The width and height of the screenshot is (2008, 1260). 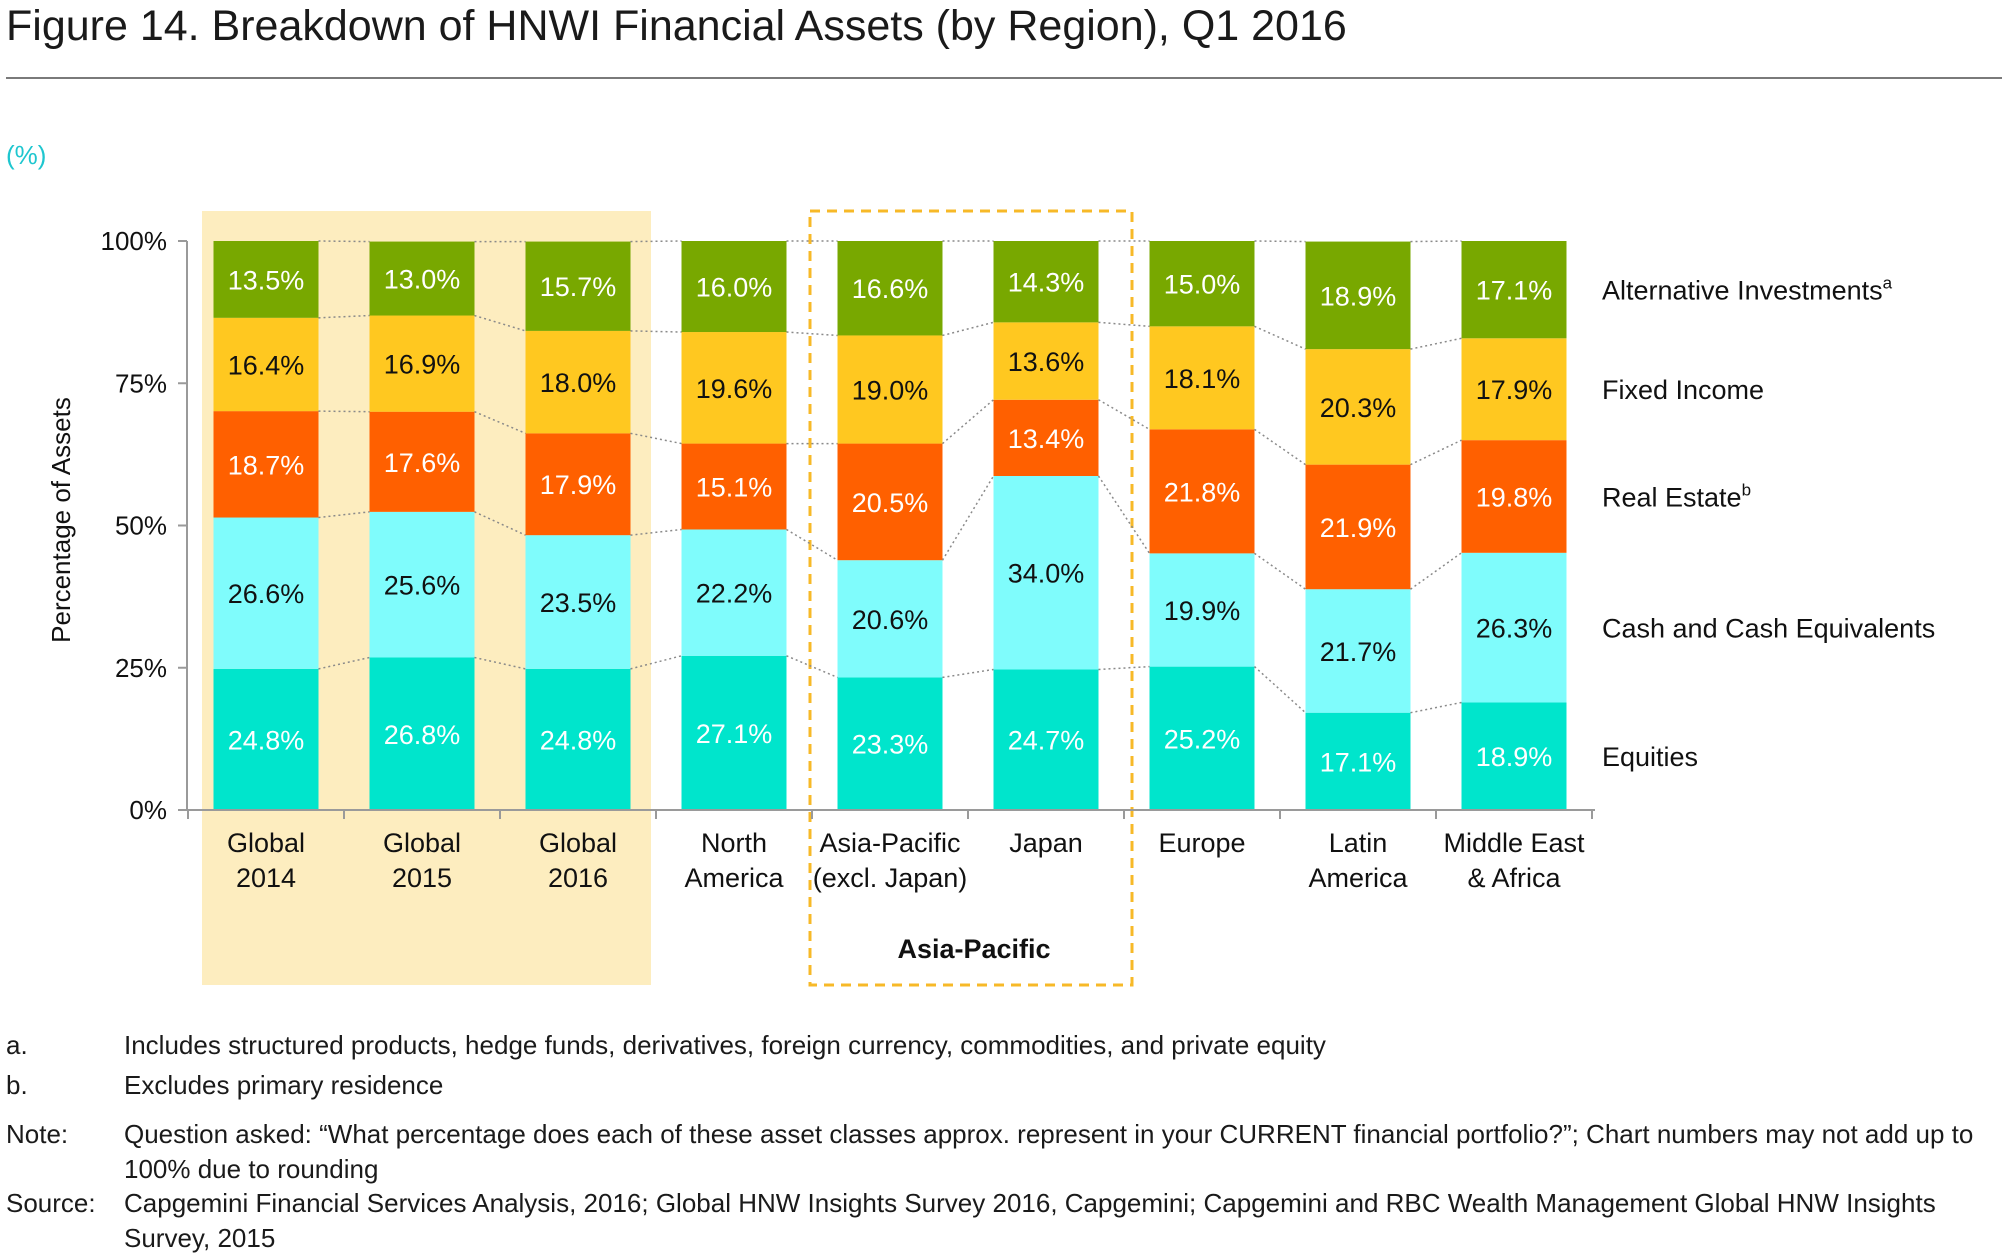 I want to click on data-label: 13.5%, so click(x=266, y=280).